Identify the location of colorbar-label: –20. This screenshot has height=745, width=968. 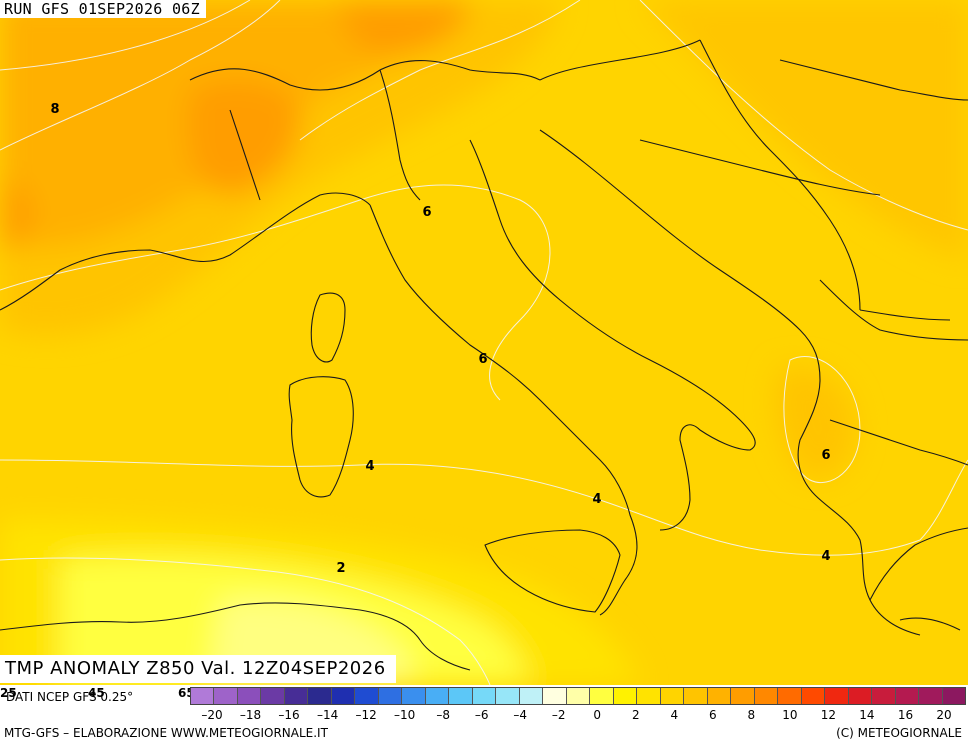
(212, 715).